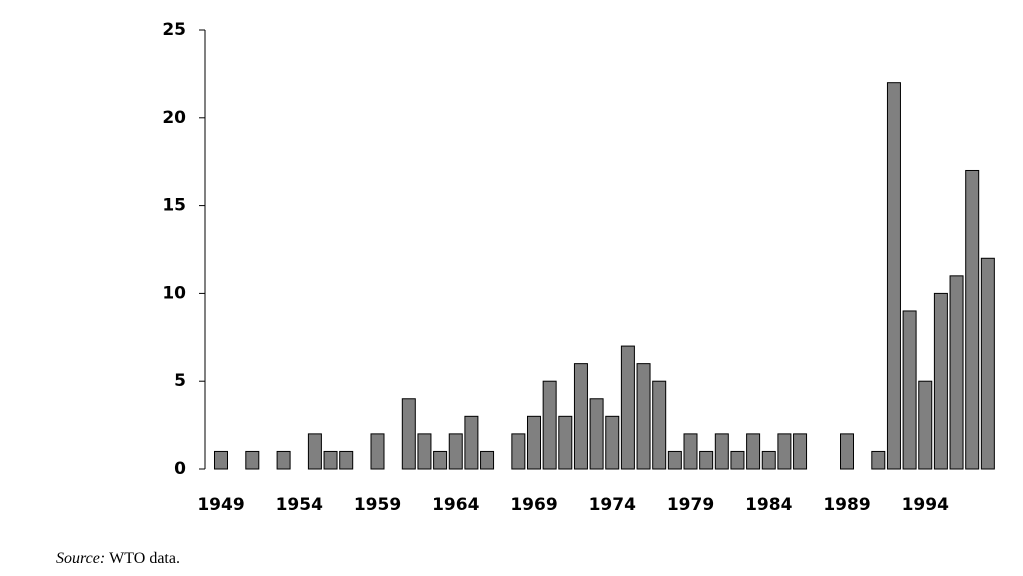  What do you see at coordinates (80, 558) in the screenshot?
I see `source-label: Source:` at bounding box center [80, 558].